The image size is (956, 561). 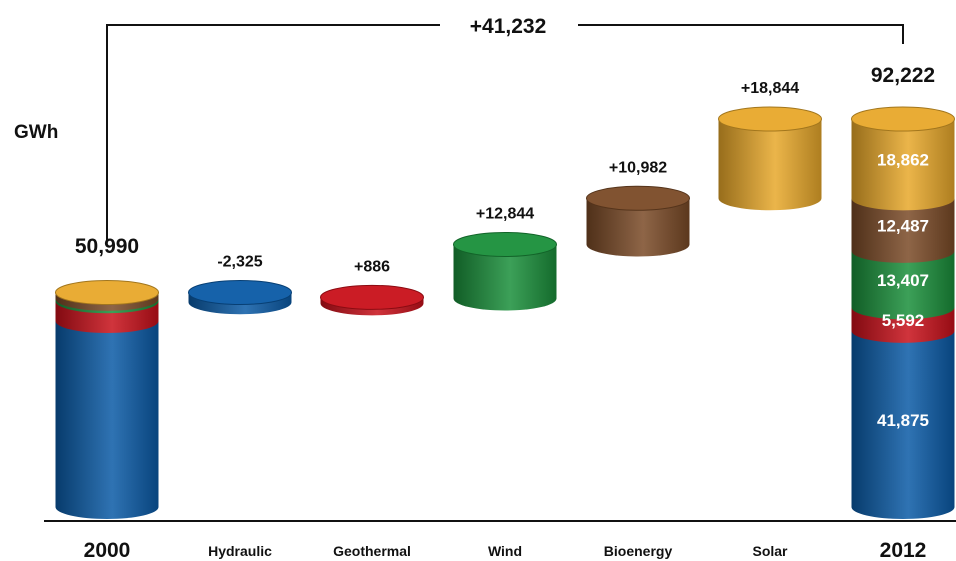 I want to click on step-value-bioenergy: +10,982, so click(x=638, y=167).